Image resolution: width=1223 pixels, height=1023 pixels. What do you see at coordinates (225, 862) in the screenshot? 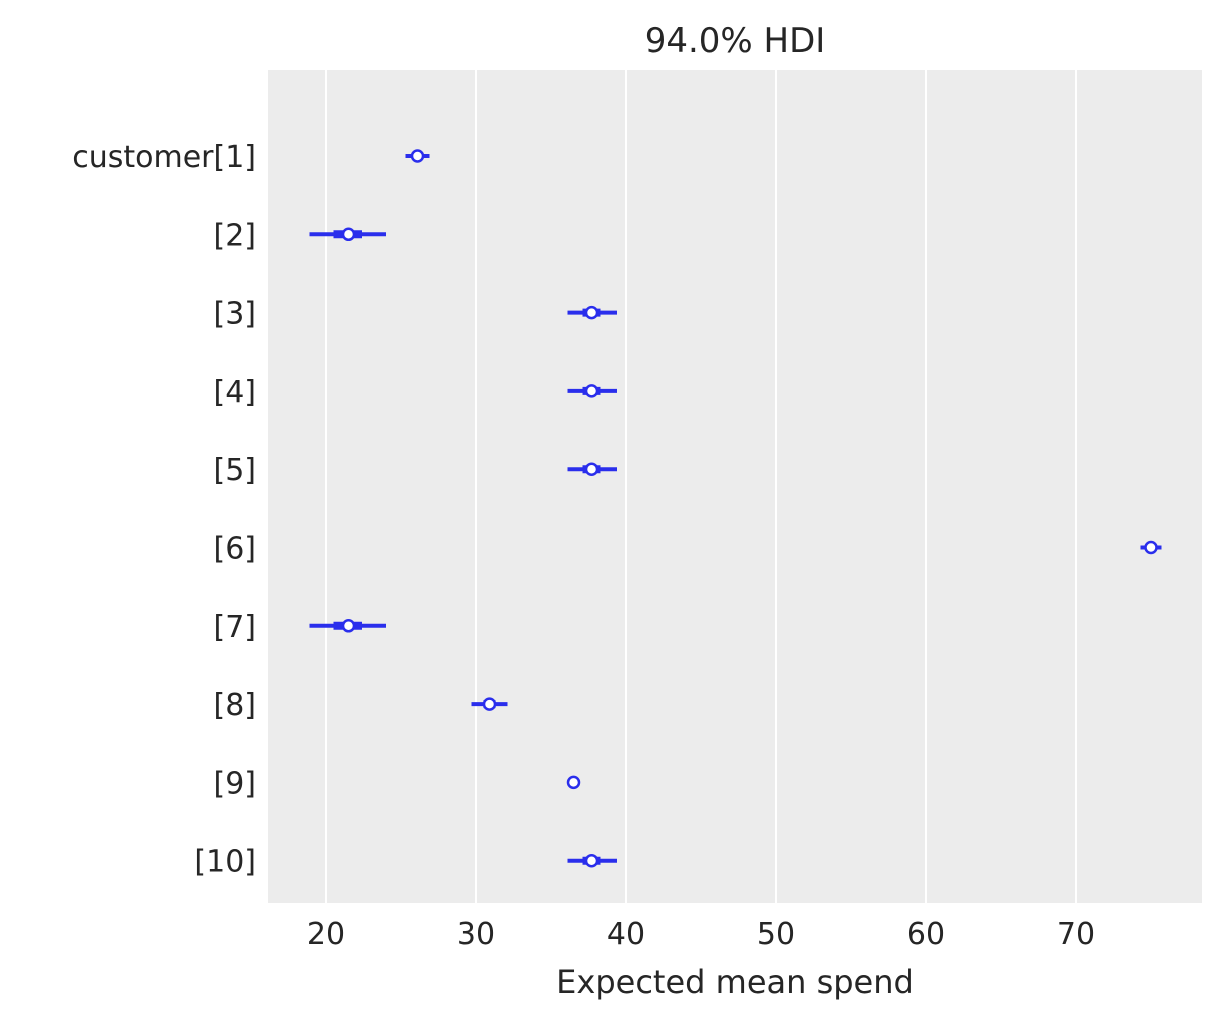
I see `y-tick-label: [10]` at bounding box center [225, 862].